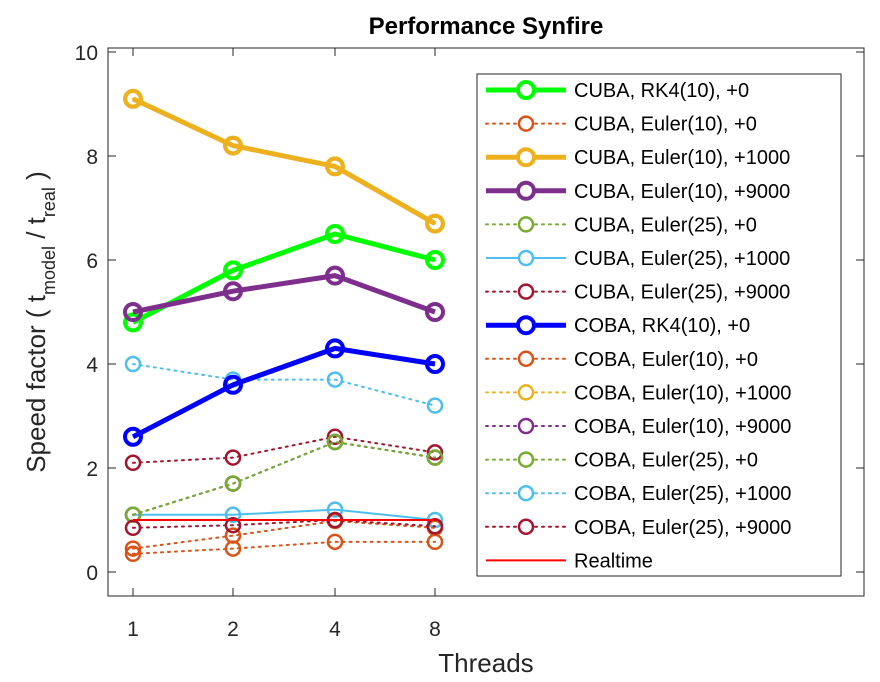 The image size is (880, 682). Describe the element at coordinates (638, 259) in the screenshot. I see `legend-entry: CUBA, Euler(25), +1000` at that location.